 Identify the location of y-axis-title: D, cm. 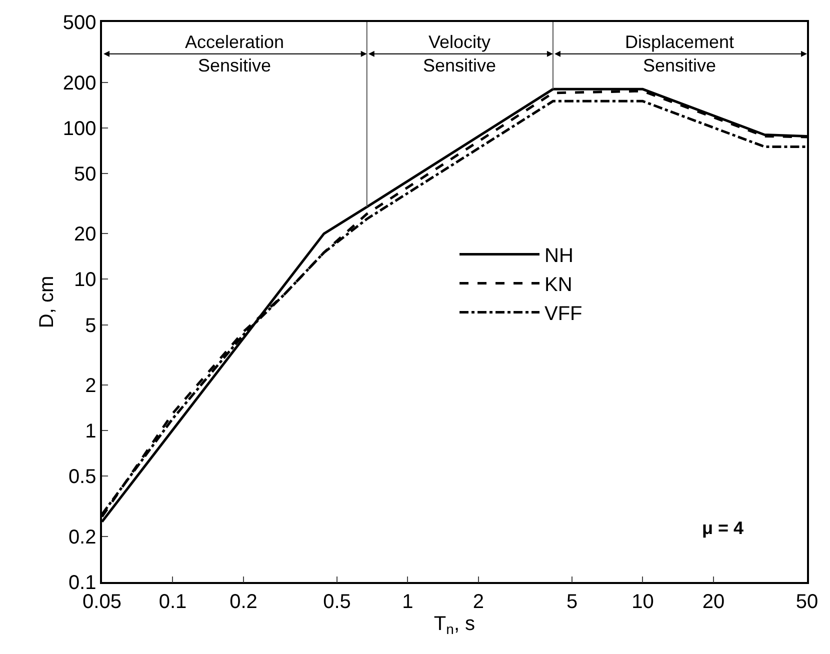
(47, 302).